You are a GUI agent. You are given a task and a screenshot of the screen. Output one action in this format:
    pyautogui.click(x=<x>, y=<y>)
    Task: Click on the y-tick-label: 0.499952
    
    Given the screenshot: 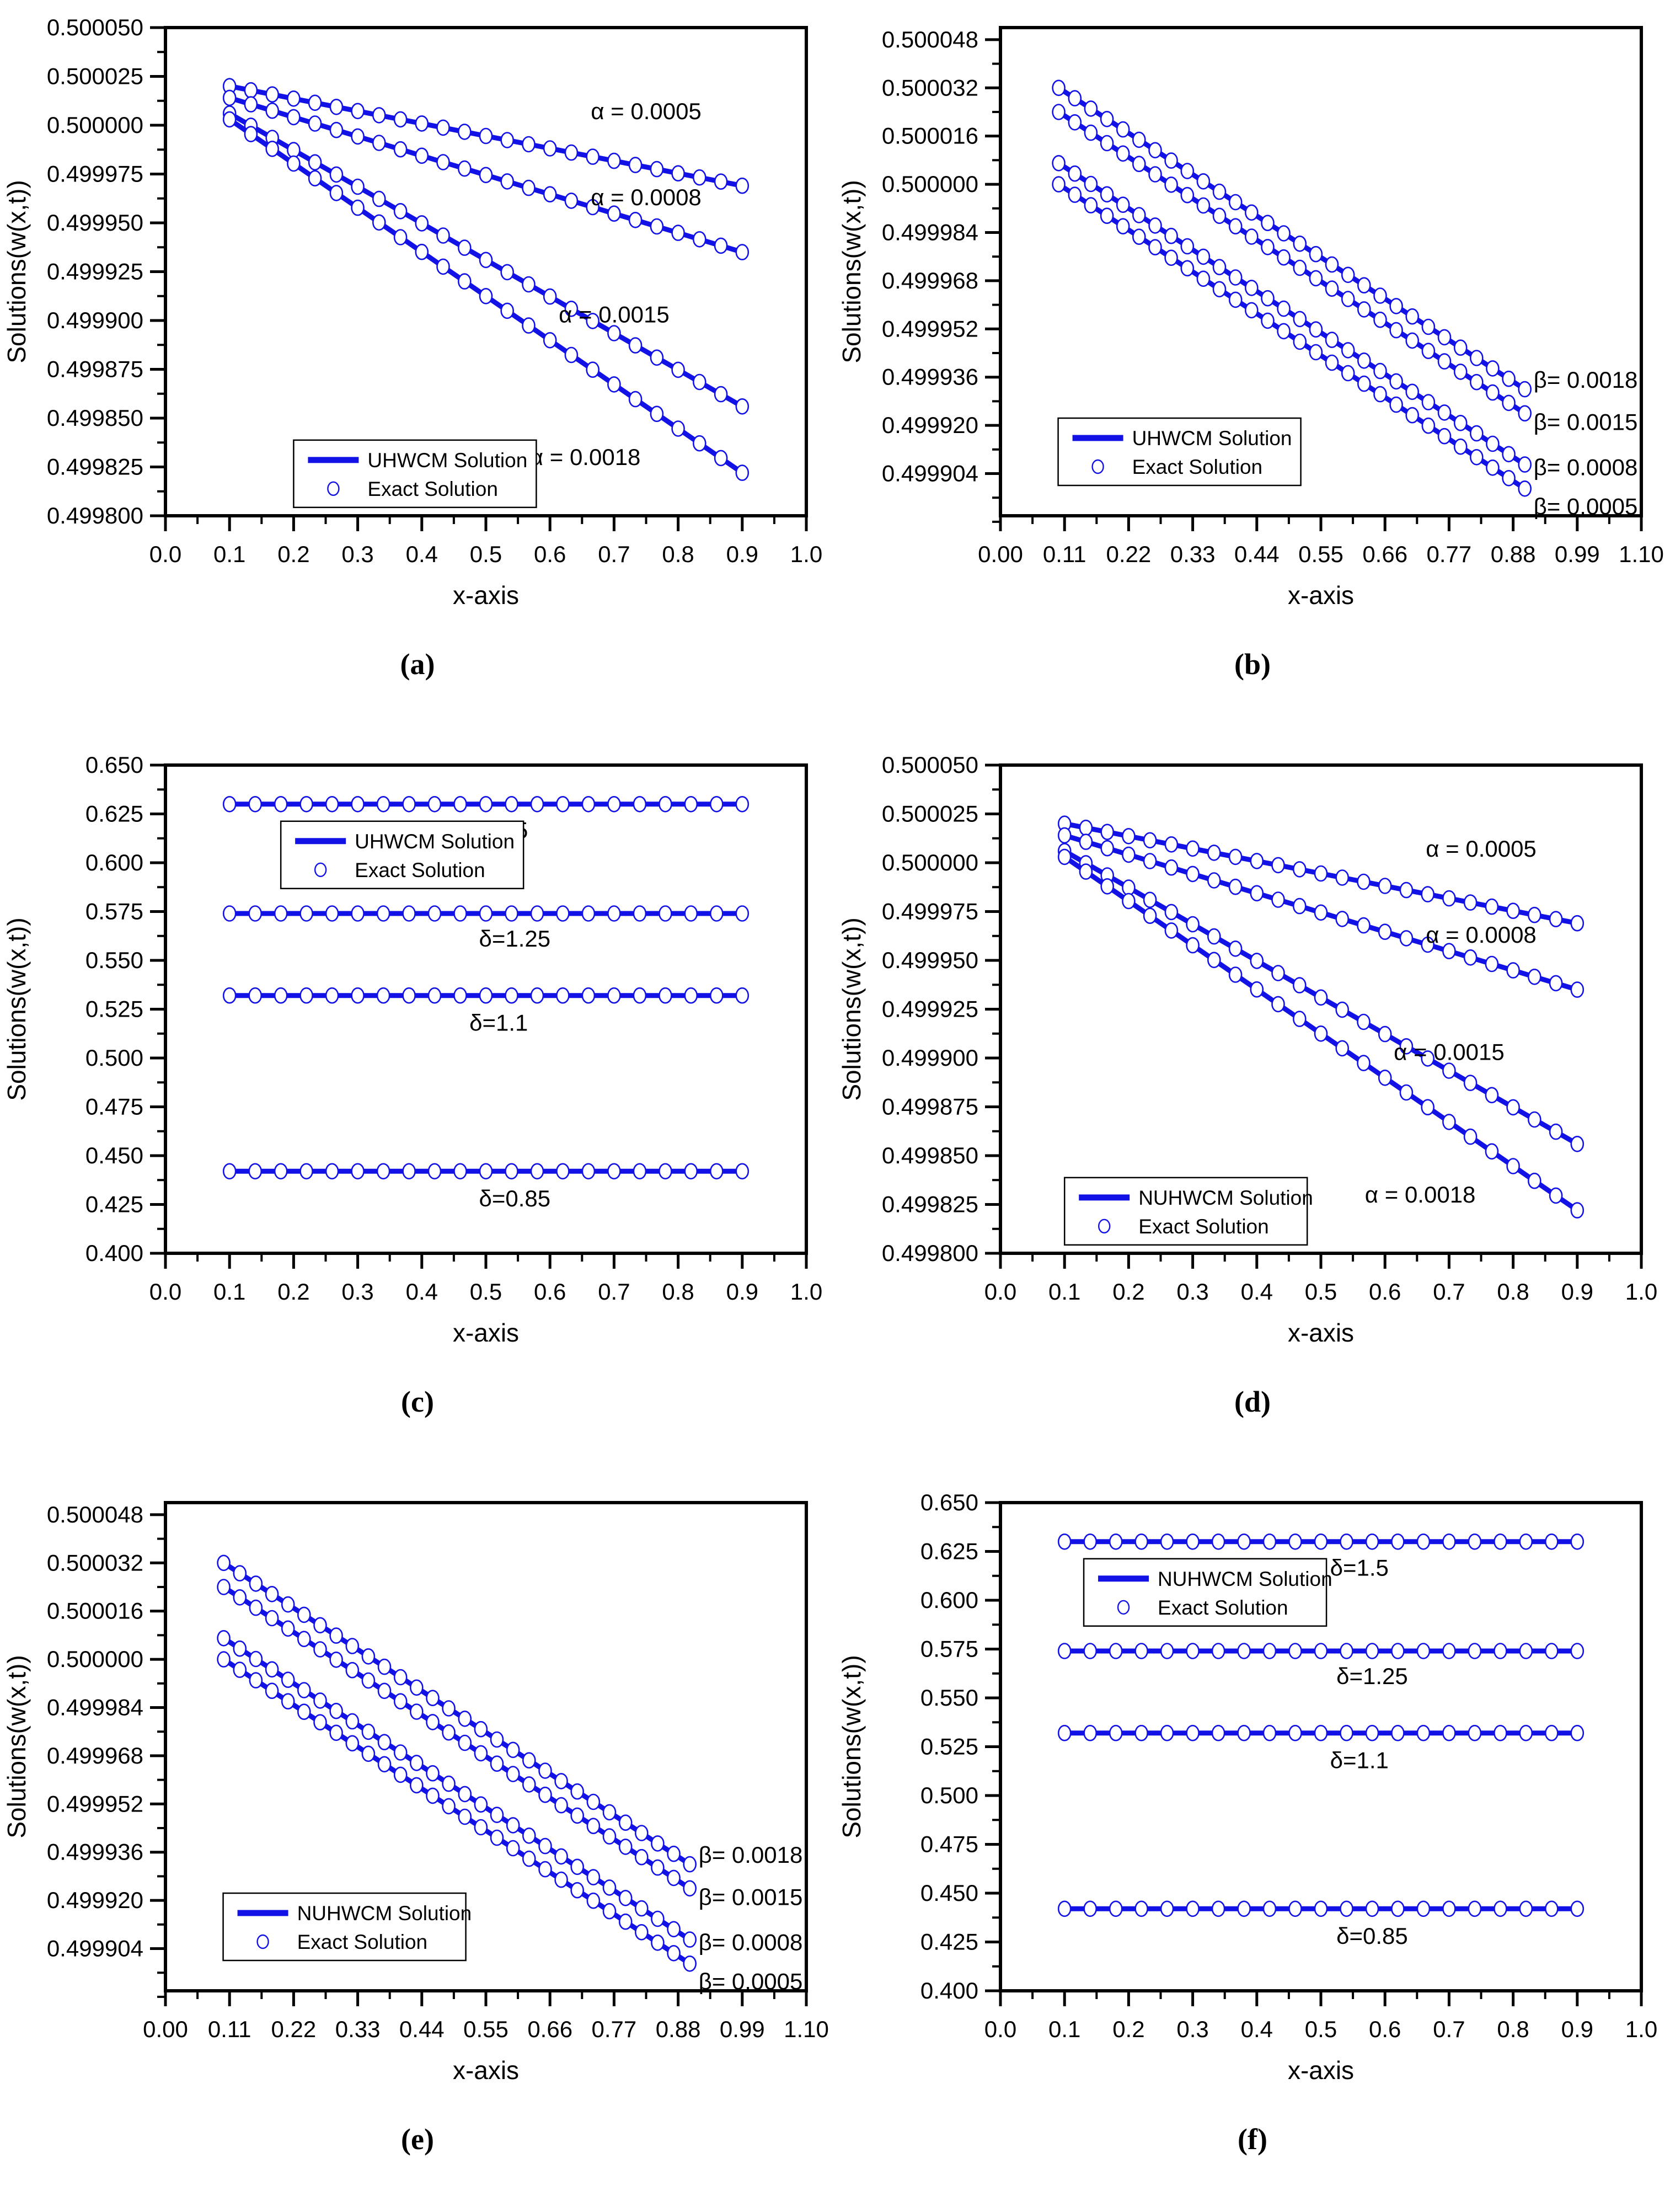 What is the action you would take?
    pyautogui.click(x=930, y=328)
    